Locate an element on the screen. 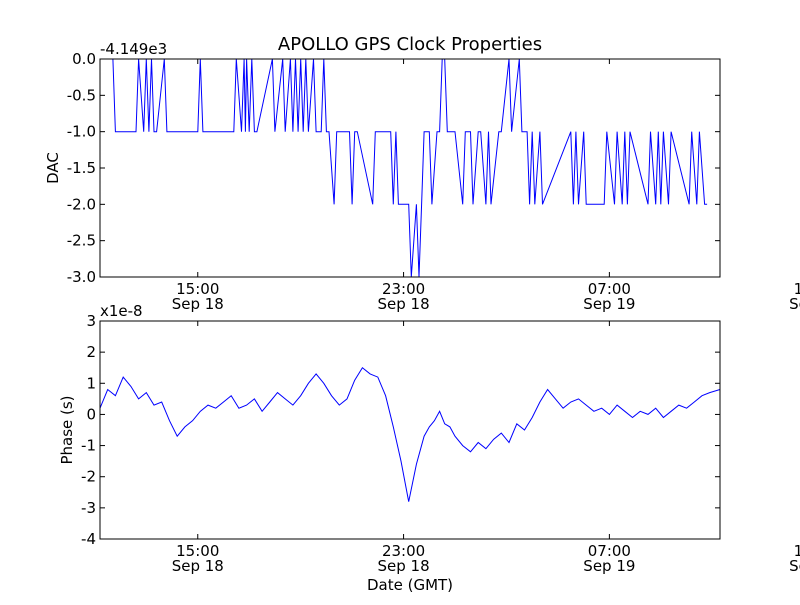  dac-ytick-label: -2.5 is located at coordinates (81, 241).